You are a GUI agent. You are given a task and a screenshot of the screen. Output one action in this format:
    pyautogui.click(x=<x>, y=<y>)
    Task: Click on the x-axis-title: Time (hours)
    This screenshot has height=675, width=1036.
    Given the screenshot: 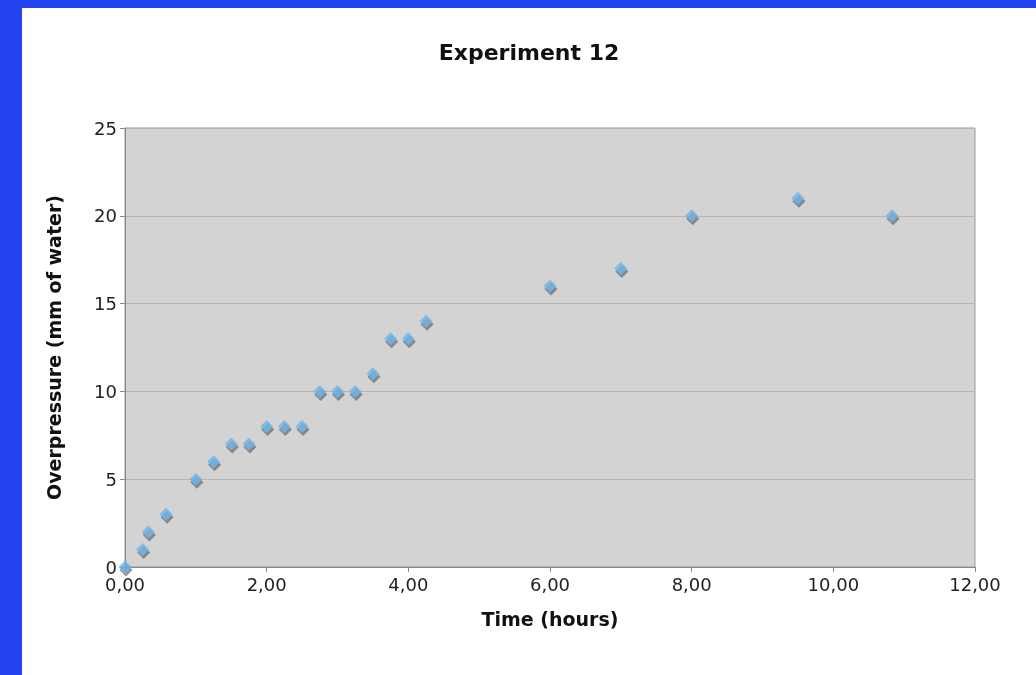 What is the action you would take?
    pyautogui.click(x=550, y=618)
    